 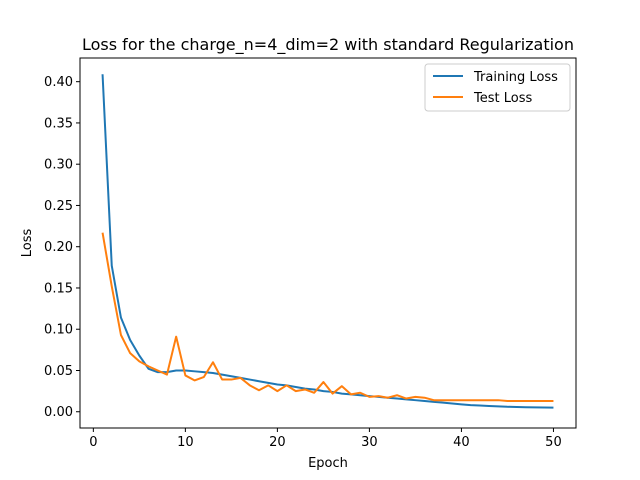 What do you see at coordinates (58, 288) in the screenshot?
I see `y-tick-label: 0.15` at bounding box center [58, 288].